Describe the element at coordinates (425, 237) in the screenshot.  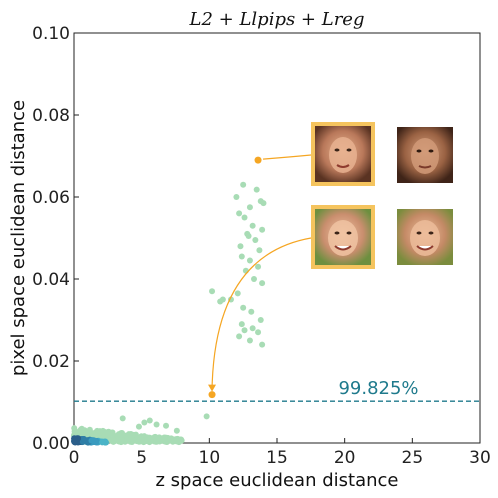
I see `face-image-2b` at that location.